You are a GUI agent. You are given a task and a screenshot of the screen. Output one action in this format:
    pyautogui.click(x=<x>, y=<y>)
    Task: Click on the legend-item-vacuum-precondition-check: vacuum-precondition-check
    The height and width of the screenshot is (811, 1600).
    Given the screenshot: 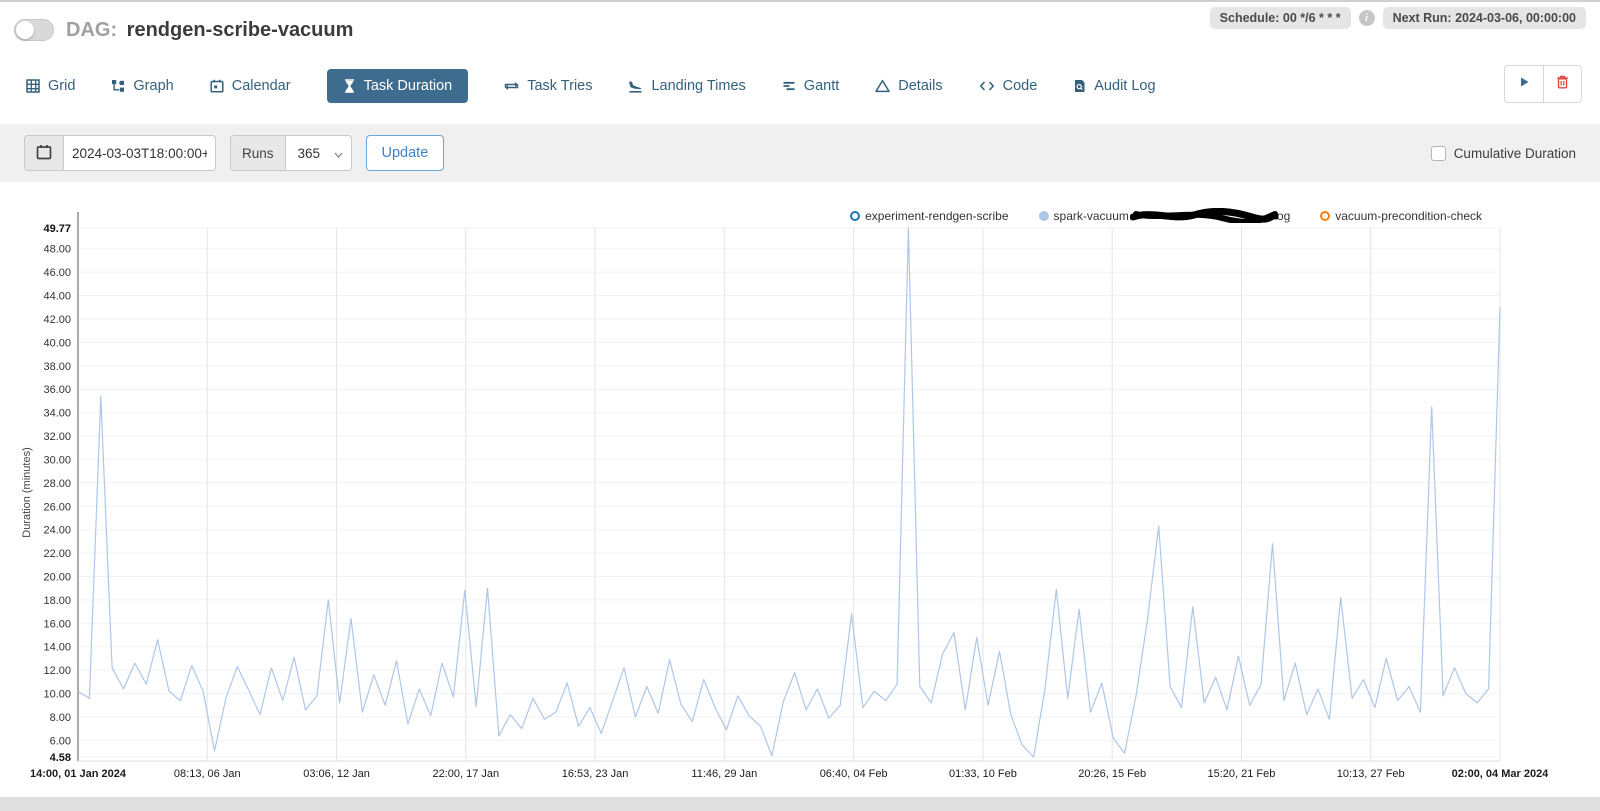 What is the action you would take?
    pyautogui.click(x=1401, y=216)
    